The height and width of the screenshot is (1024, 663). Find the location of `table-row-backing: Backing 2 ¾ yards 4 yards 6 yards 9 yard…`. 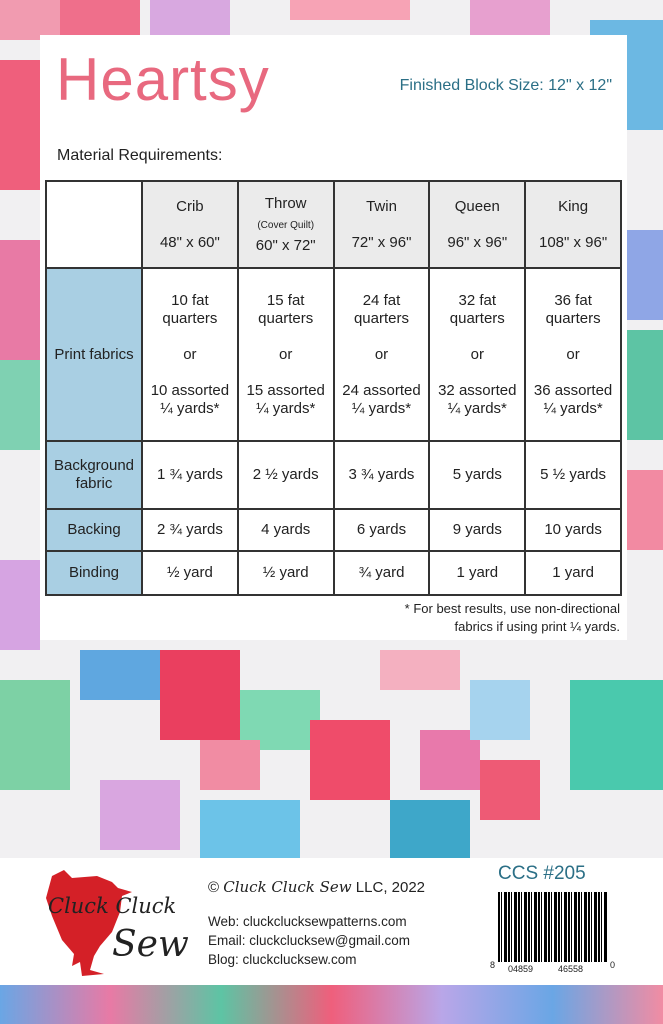

table-row-backing: Backing 2 ¾ yards 4 yards 6 yards 9 yard… is located at coordinates (333, 530).